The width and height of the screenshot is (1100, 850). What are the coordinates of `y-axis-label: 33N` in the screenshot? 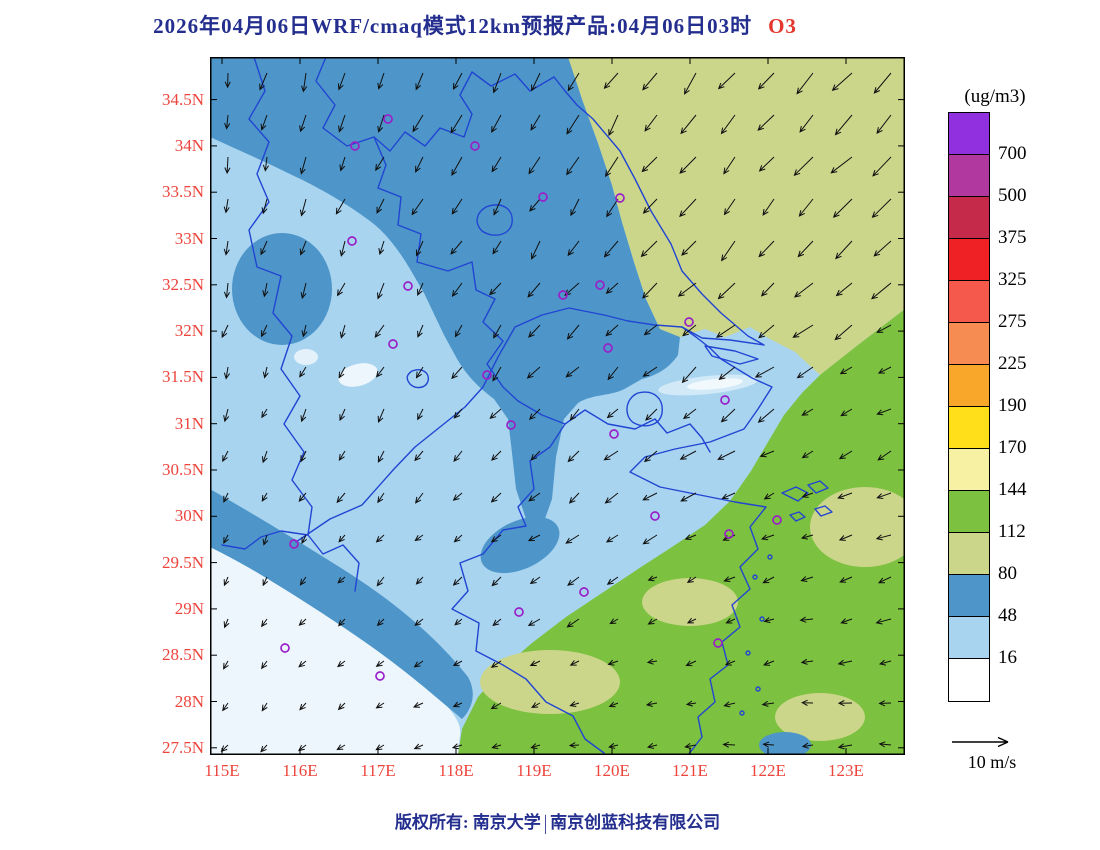 It's located at (189, 238).